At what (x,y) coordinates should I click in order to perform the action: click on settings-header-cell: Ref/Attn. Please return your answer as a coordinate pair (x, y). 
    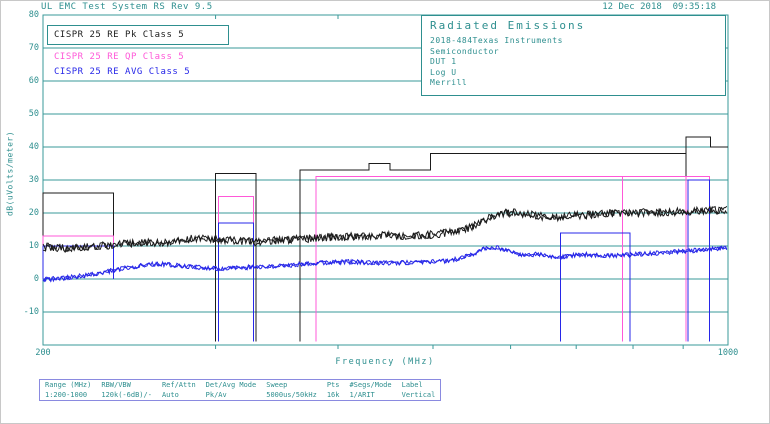
    Looking at the image, I should click on (178, 385).